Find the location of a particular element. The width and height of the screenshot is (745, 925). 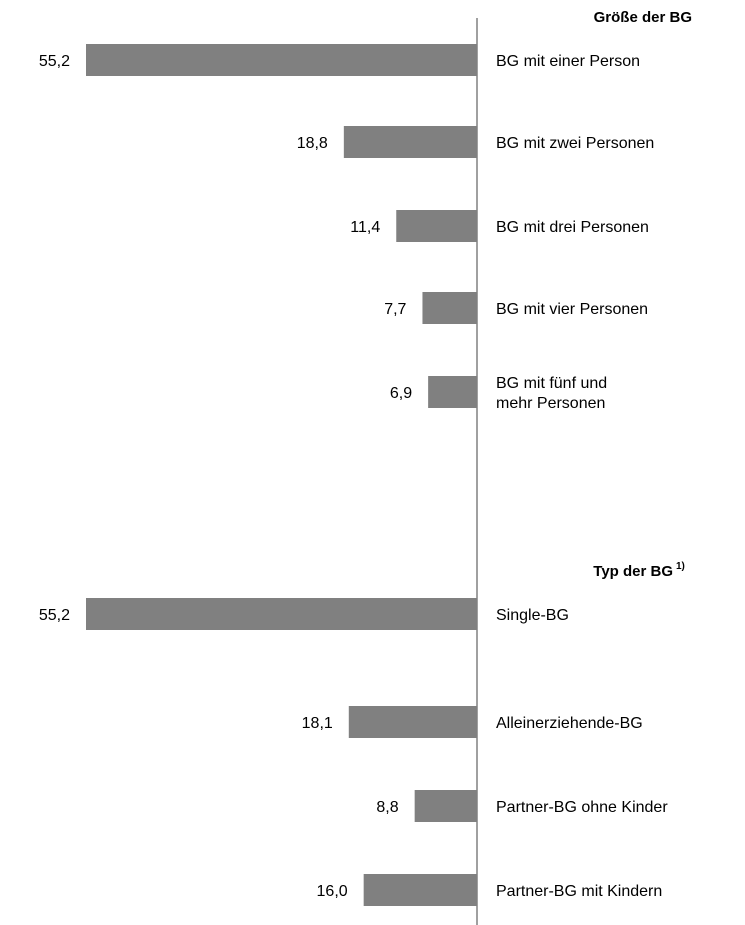

category-label: Partner-BG mit Kindern is located at coordinates (579, 891).